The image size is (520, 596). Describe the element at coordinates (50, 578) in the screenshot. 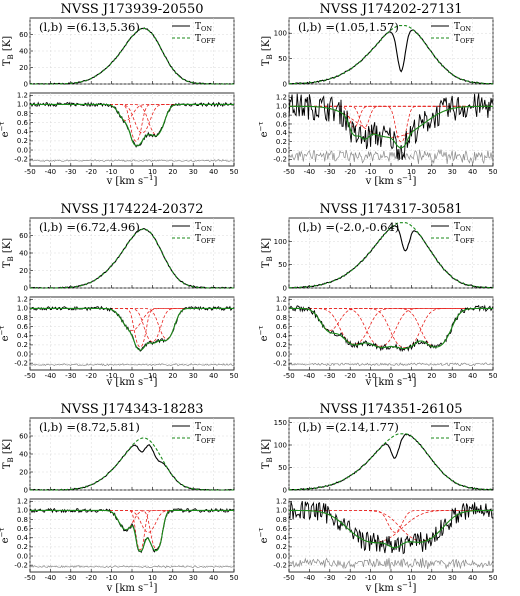

I see `x-tick-label: -40` at that location.